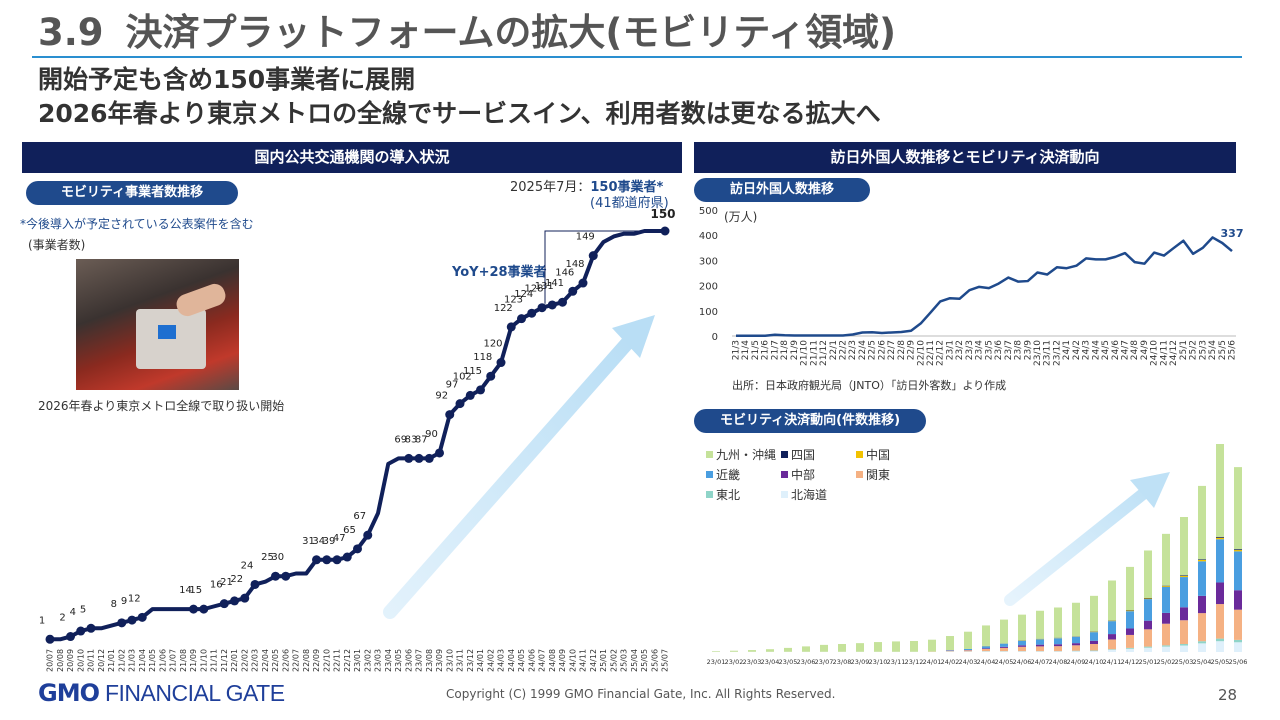 This screenshot has height=720, width=1280. I want to click on operators-x-tick: 25/03, so click(624, 660).